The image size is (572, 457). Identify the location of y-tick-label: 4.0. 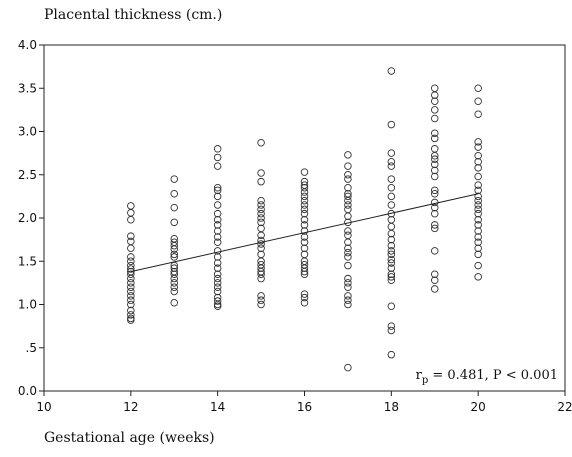
(27, 45).